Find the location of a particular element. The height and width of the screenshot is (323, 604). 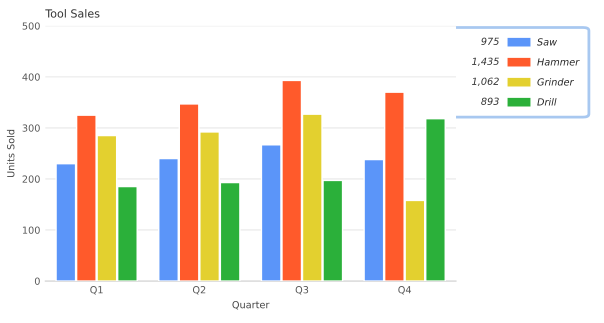

legend-label: Drill is located at coordinates (547, 102).